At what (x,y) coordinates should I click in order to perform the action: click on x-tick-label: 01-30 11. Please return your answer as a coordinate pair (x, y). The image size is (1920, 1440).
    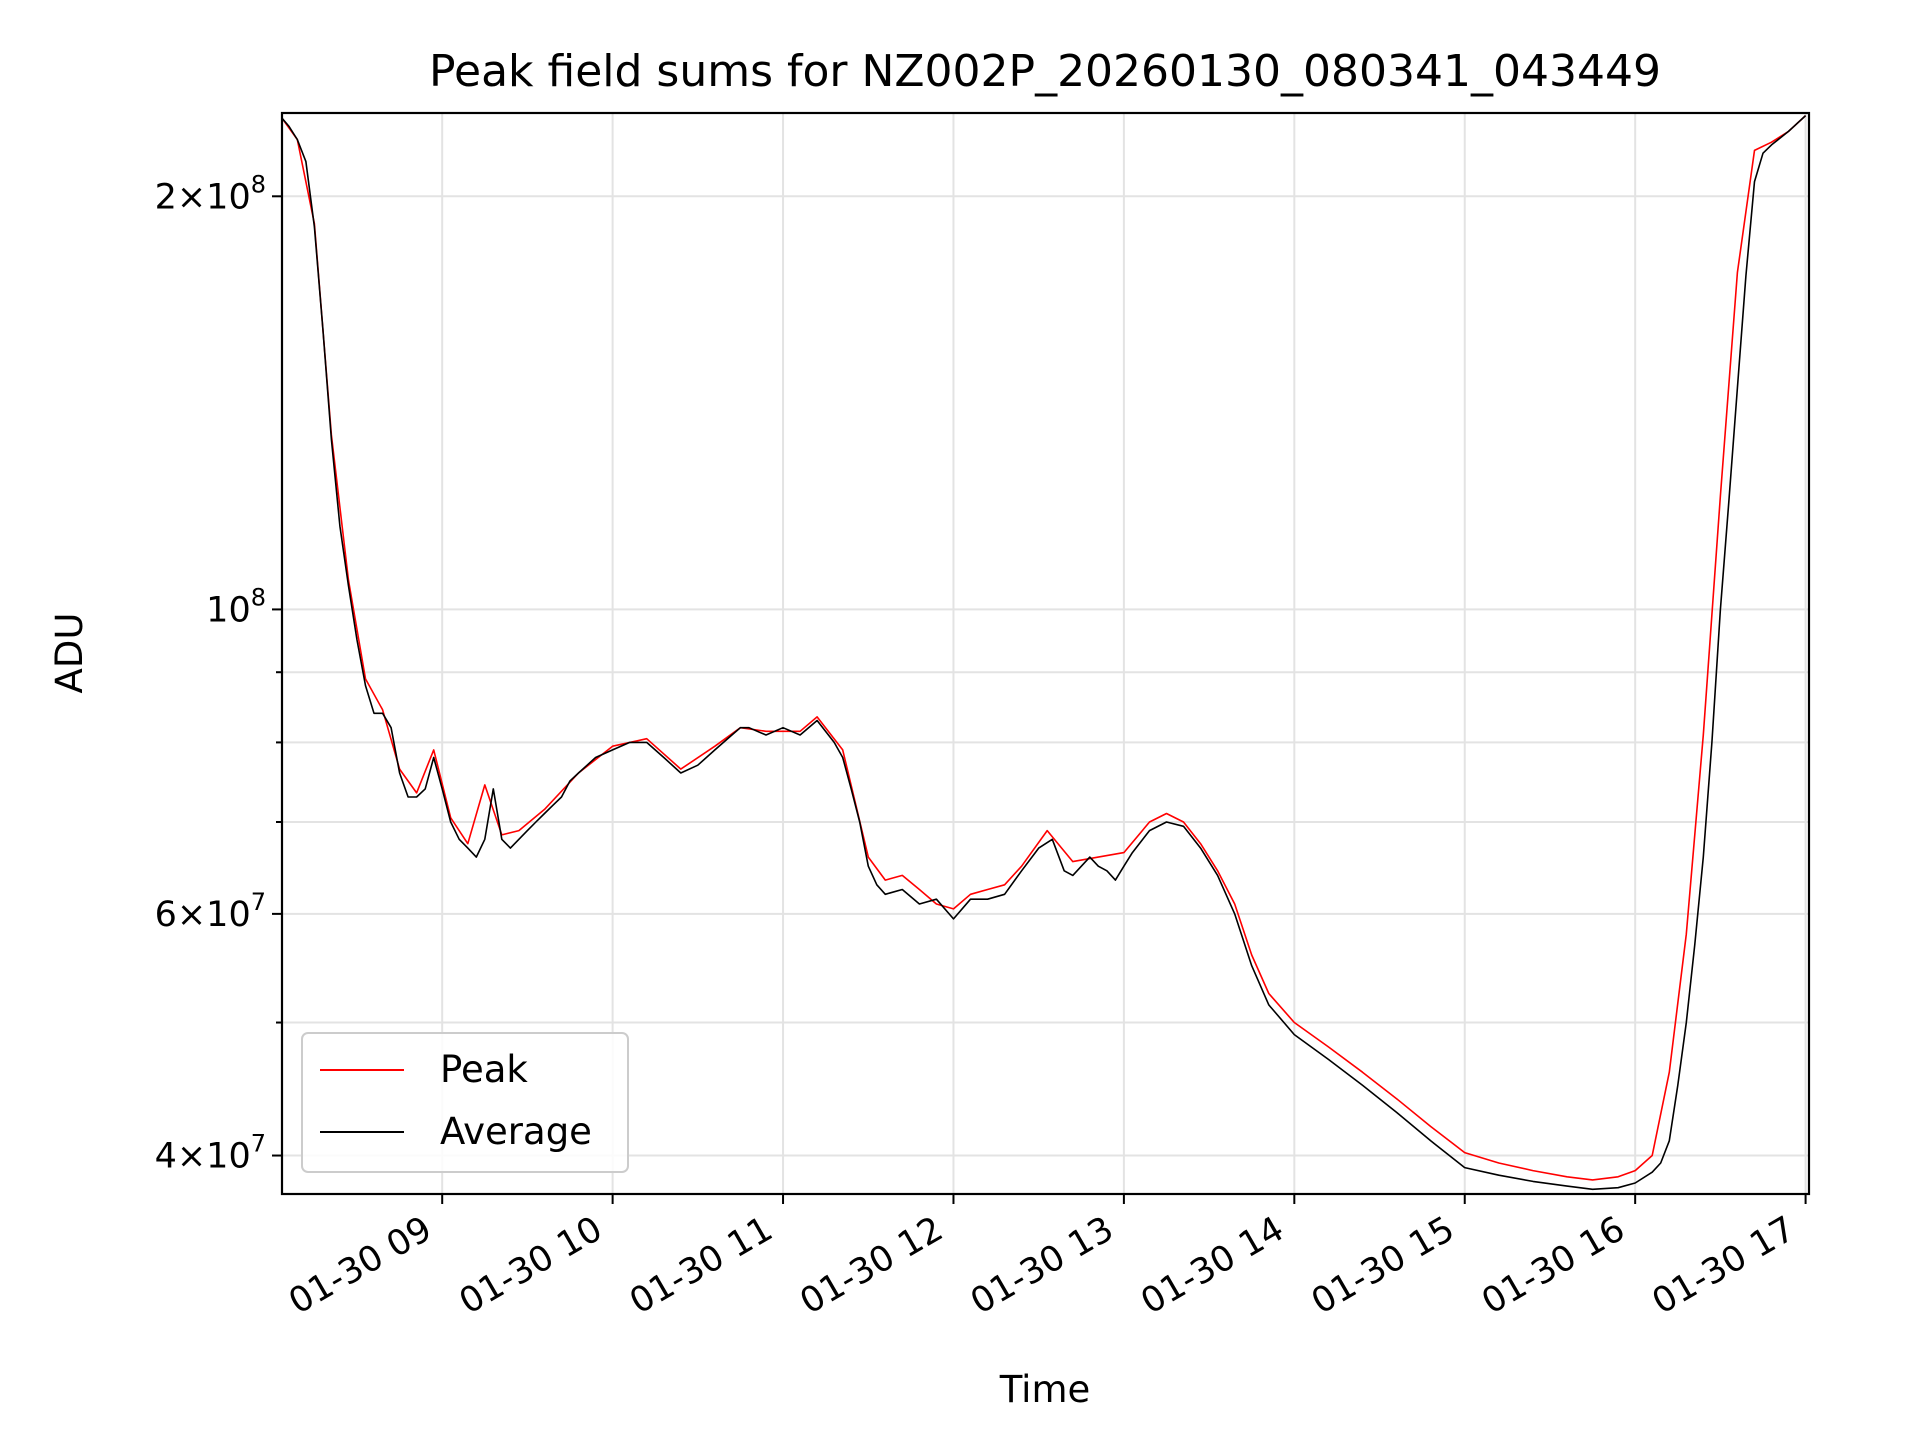
    Looking at the image, I should click on (701, 1265).